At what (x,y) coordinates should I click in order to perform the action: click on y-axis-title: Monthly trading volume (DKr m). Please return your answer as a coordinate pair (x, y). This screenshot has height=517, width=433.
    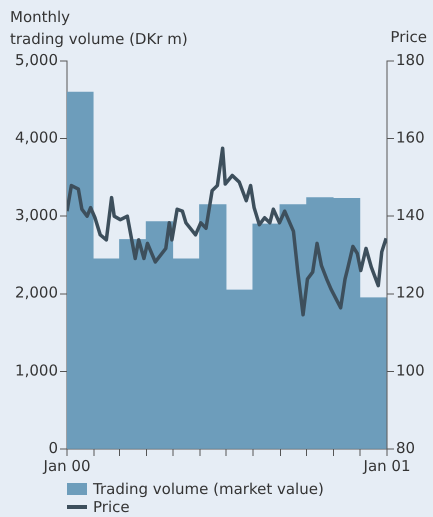
    Looking at the image, I should click on (99, 28).